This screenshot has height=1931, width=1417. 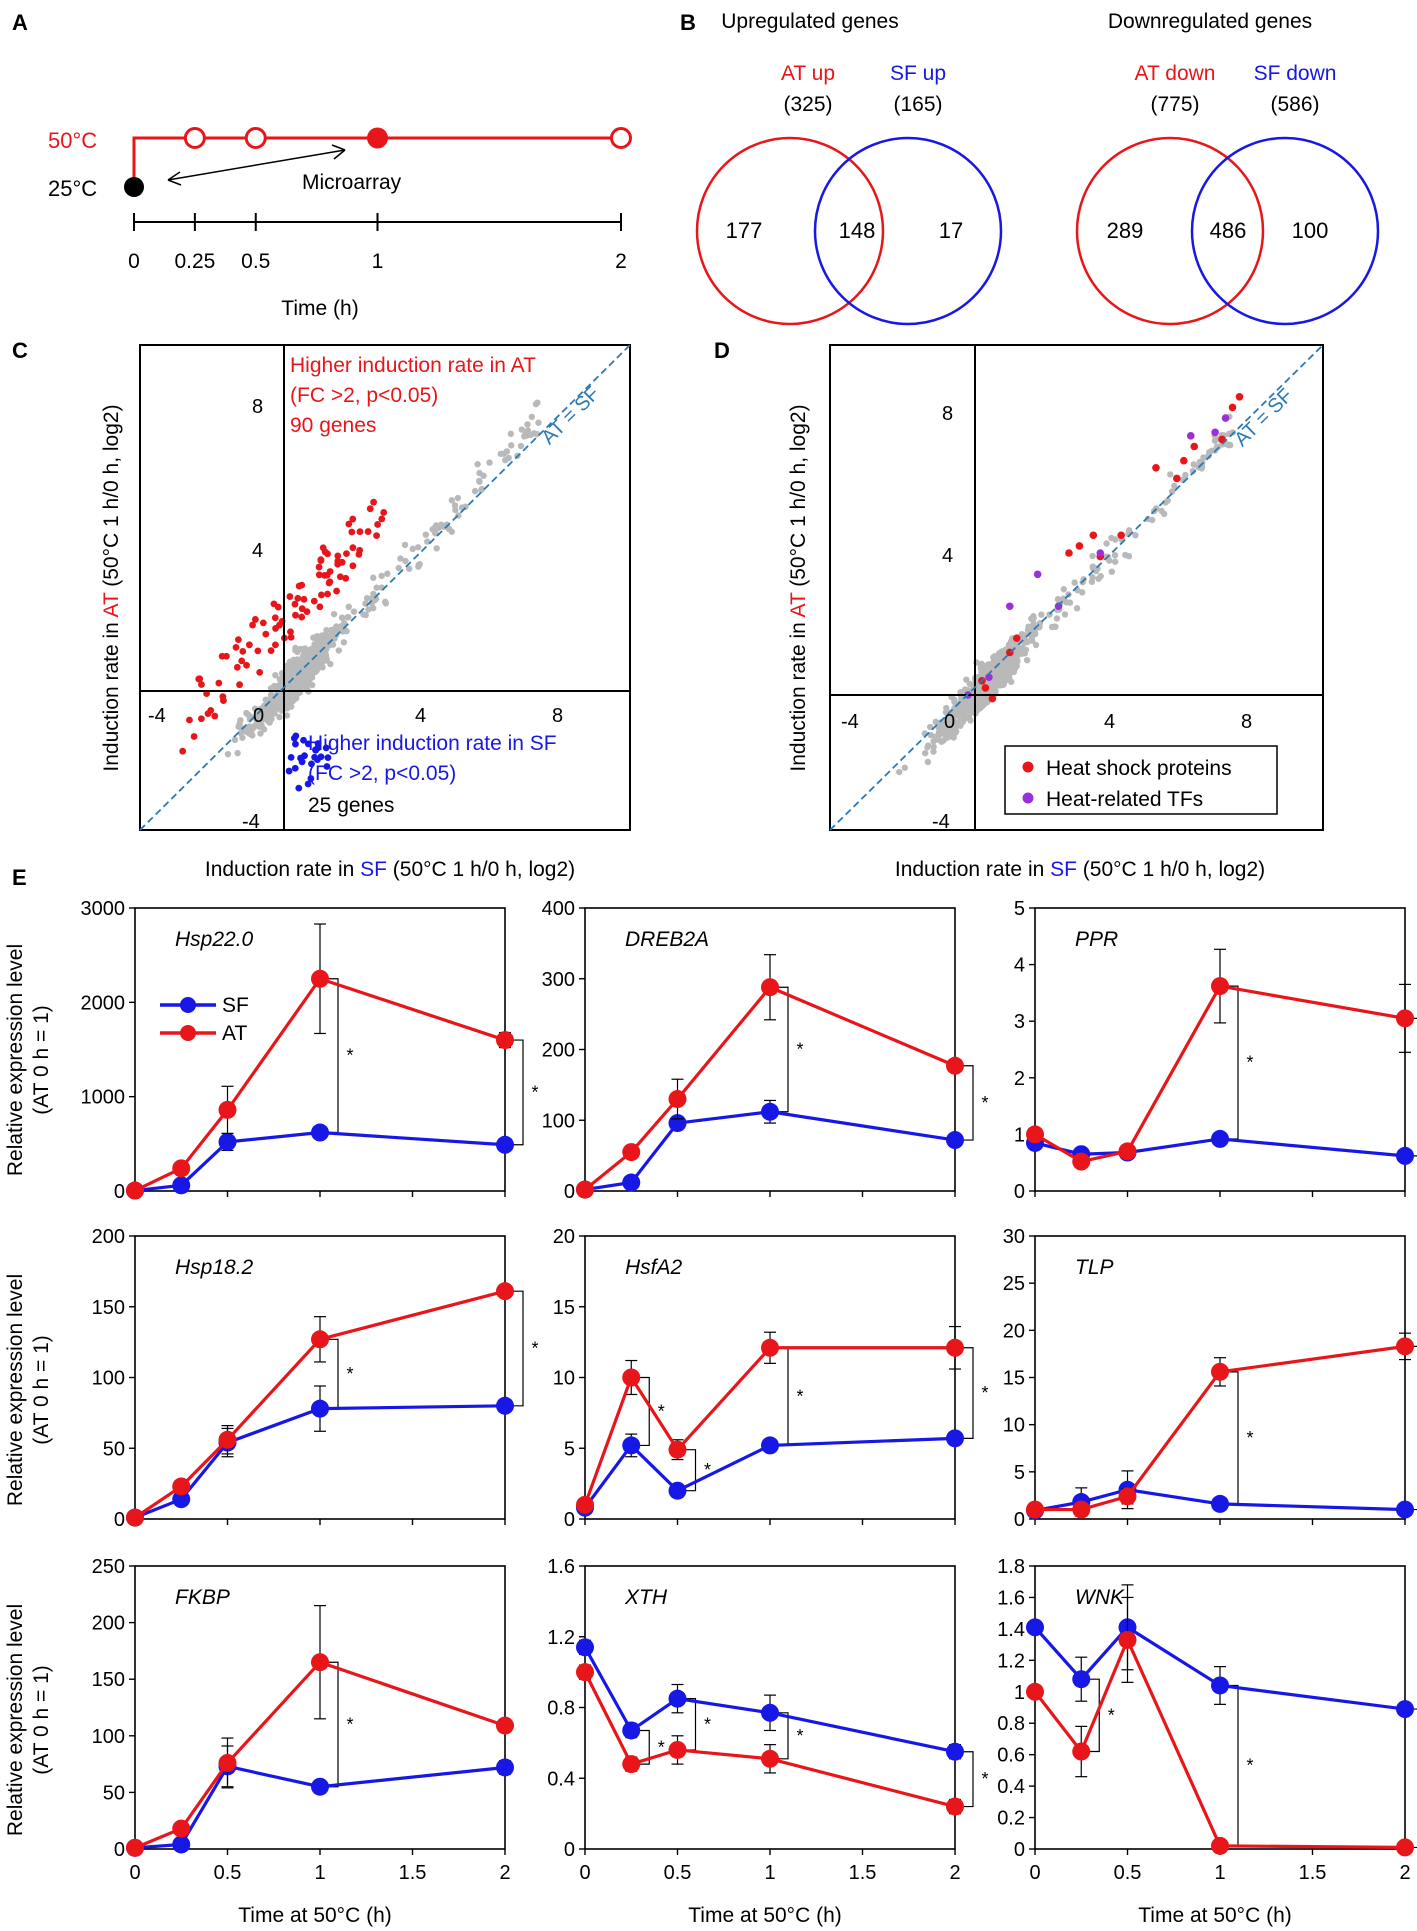 I want to click on open-sample-point, so click(x=255, y=138).